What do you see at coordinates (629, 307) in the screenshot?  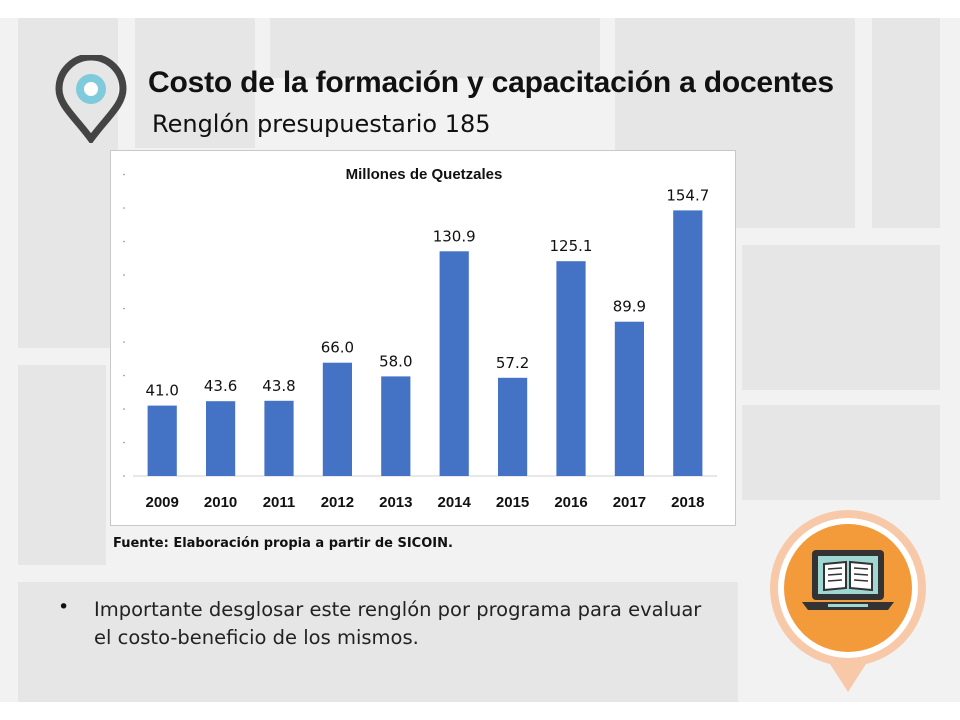 I see `value-label-2017: 89.9` at bounding box center [629, 307].